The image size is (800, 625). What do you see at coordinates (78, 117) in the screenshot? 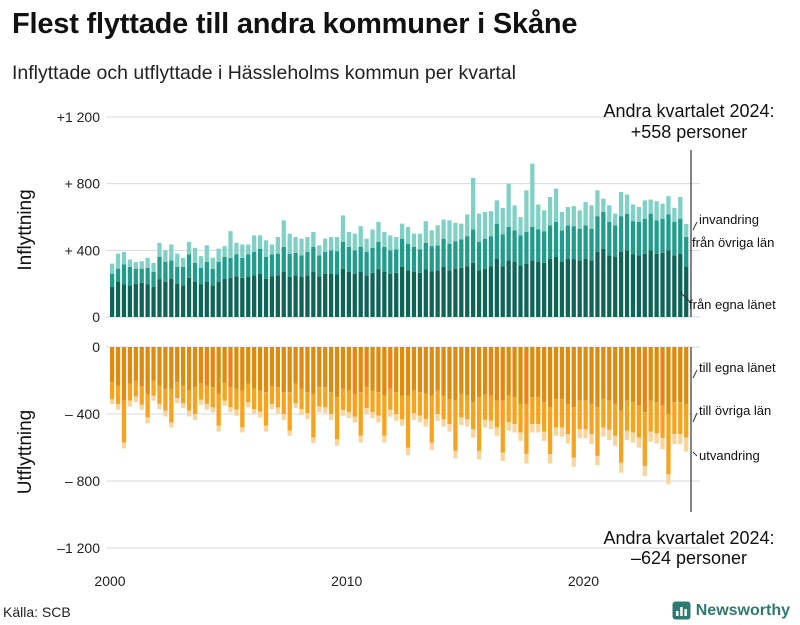
I see `top-ytick-label: +1 200` at bounding box center [78, 117].